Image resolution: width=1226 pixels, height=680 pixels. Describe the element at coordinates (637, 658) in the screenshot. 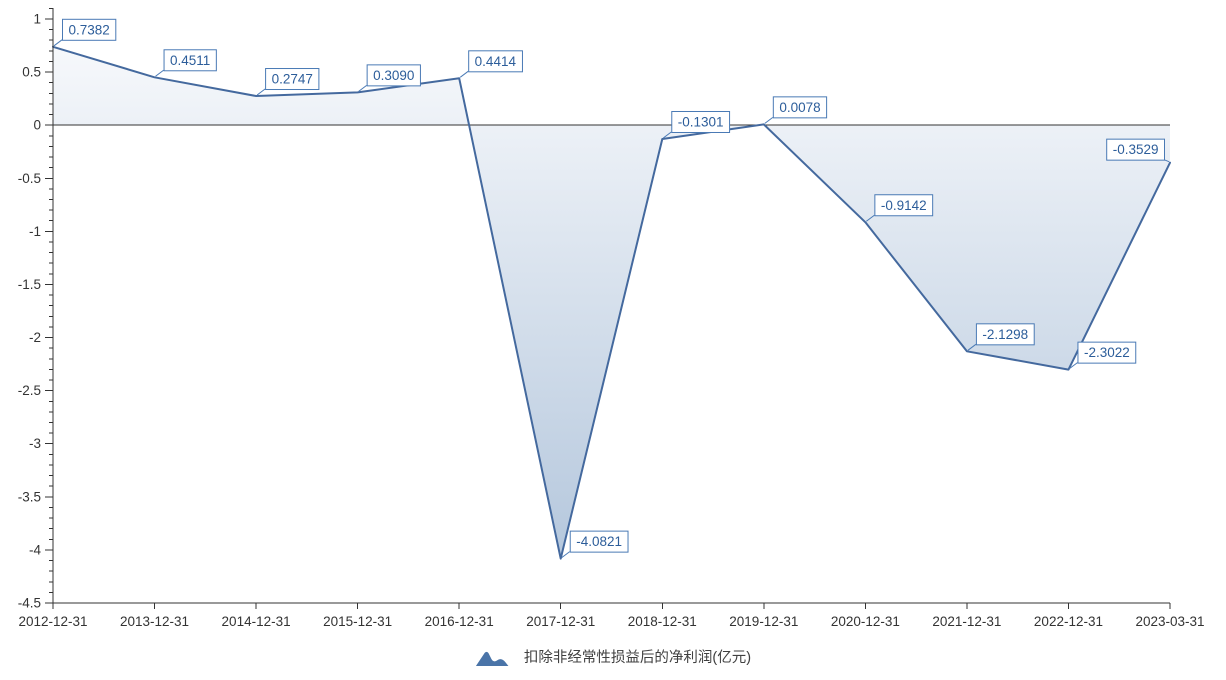

I see `legend-label: 扣除非经常性损益后的净利润(亿元)` at that location.